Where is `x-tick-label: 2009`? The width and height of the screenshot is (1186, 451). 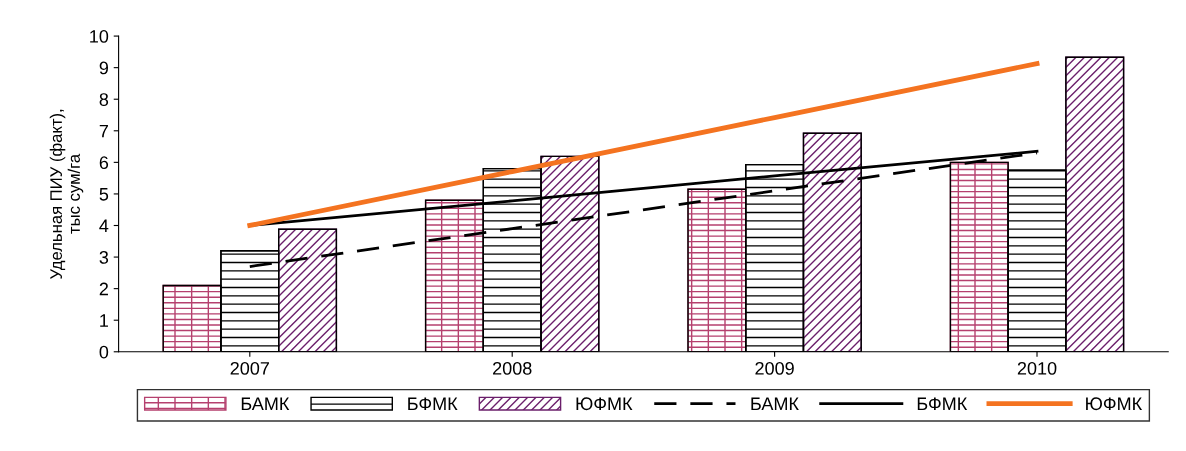 x-tick-label: 2009 is located at coordinates (774, 368).